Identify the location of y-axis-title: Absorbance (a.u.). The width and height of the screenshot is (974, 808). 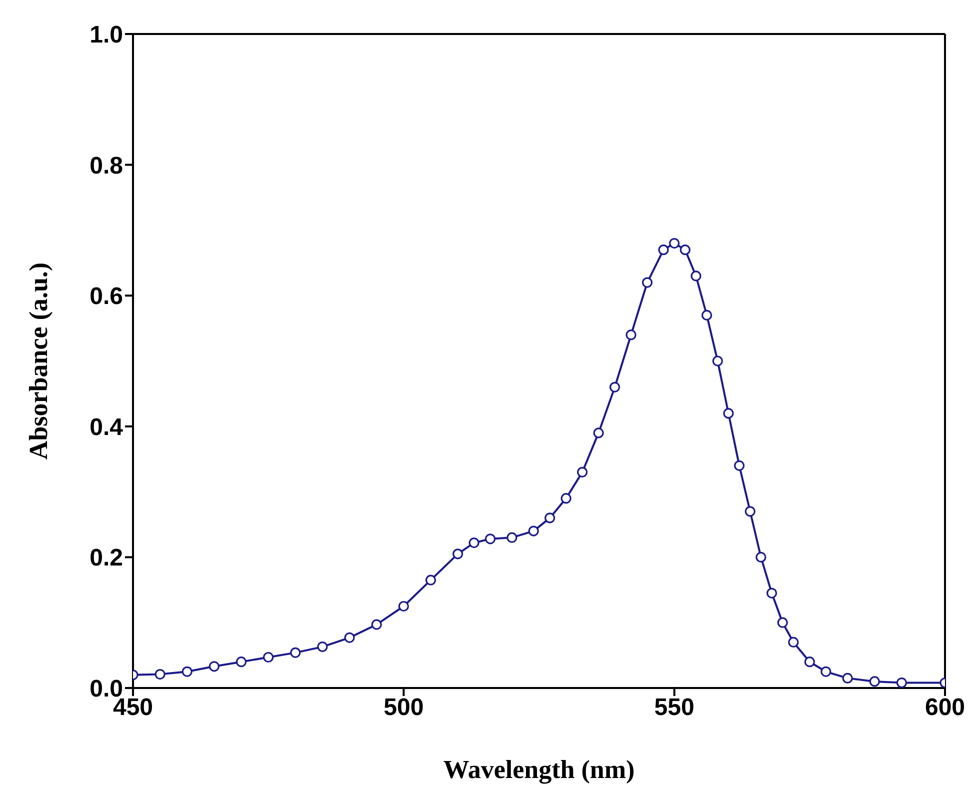
(39, 361).